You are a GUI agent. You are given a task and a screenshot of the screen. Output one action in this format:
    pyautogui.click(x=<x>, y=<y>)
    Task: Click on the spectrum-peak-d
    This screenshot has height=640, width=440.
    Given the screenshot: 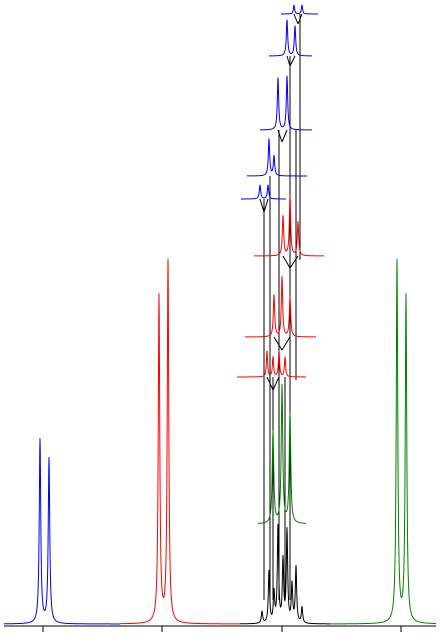 What is the action you would take?
    pyautogui.click(x=383, y=441)
    